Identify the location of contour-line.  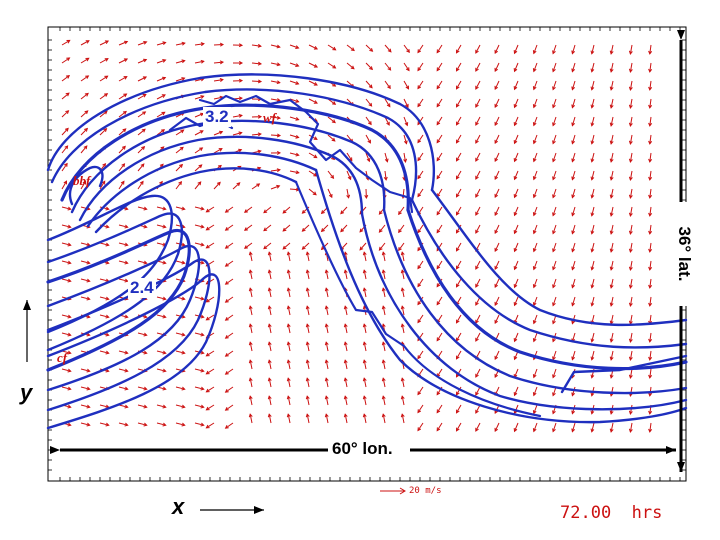
(624, 374).